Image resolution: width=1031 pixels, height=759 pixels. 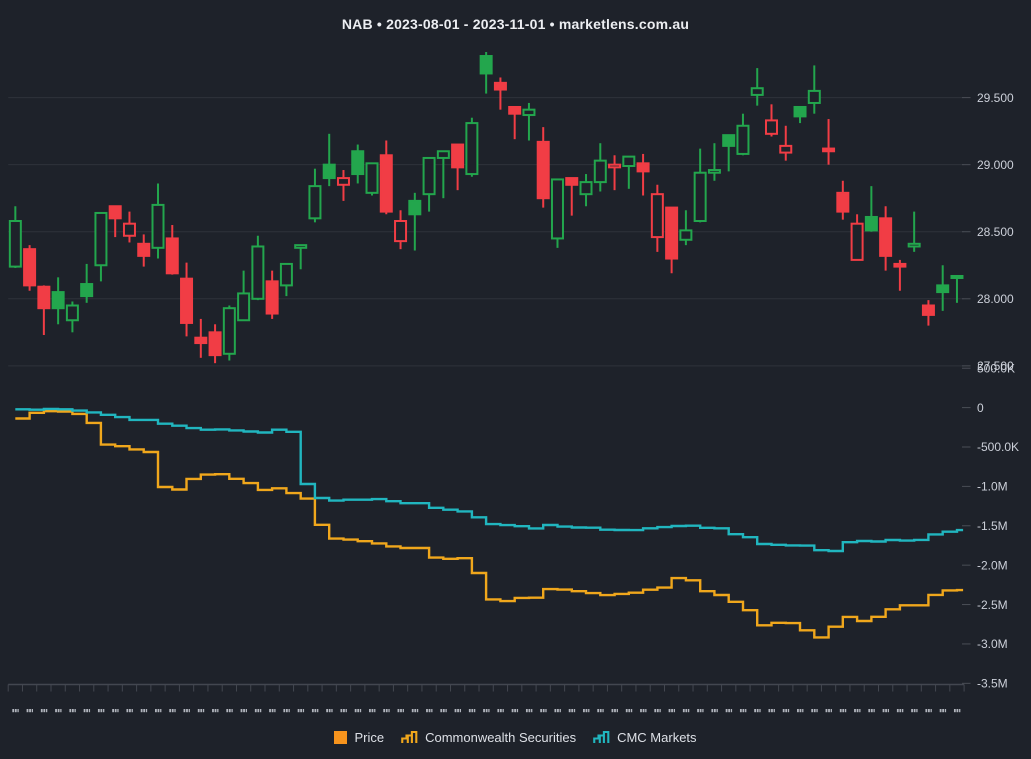 I want to click on date-tick-labels, so click(x=486, y=711).